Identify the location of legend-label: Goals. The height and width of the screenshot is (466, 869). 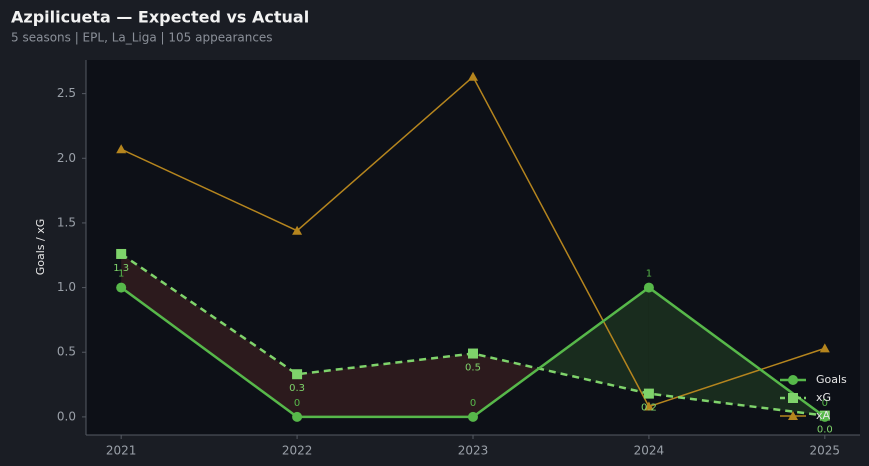
(831, 379).